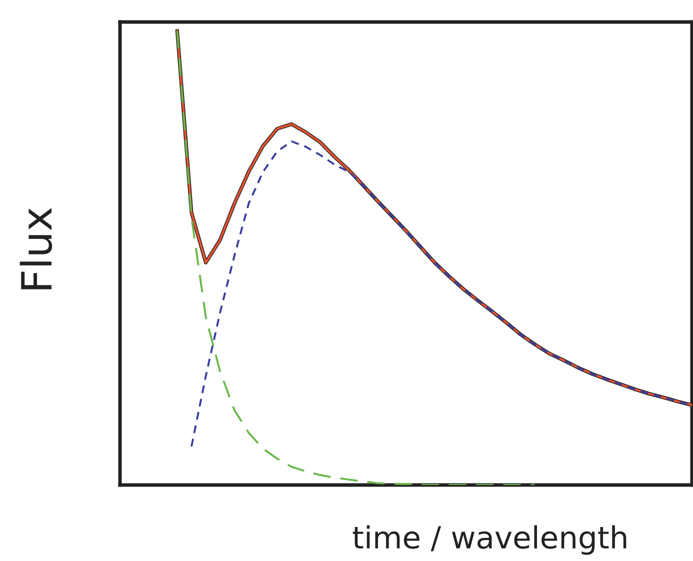 The height and width of the screenshot is (561, 693). I want to click on y-axis-title: Flux, so click(36, 249).